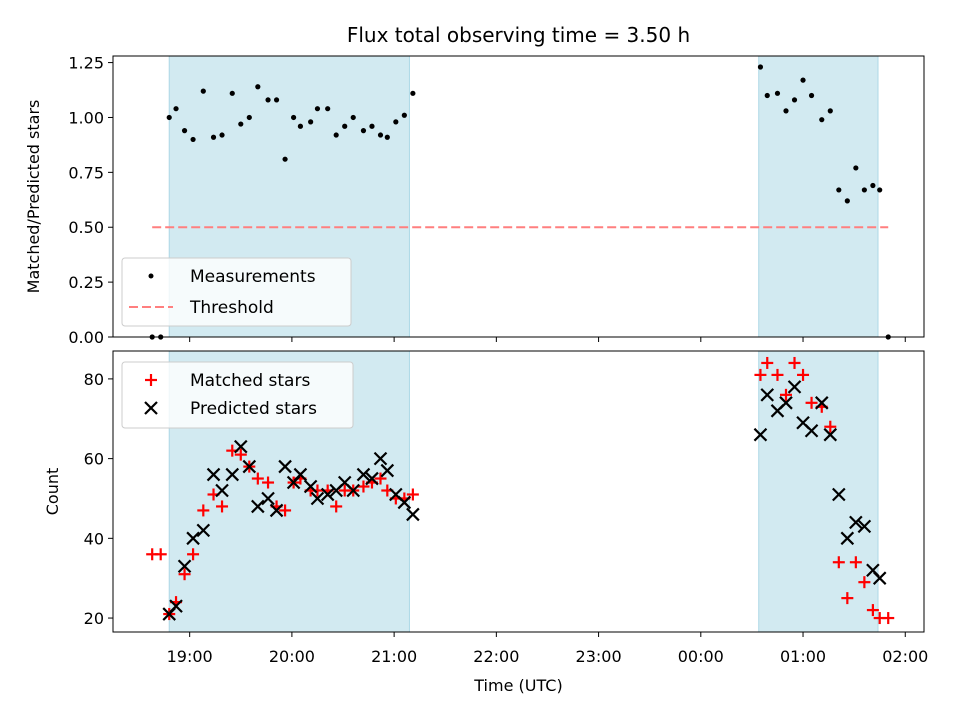 The width and height of the screenshot is (960, 720). Describe the element at coordinates (98, 499) in the screenshot. I see `bottom-y-ticks: 20 40 60 80` at that location.